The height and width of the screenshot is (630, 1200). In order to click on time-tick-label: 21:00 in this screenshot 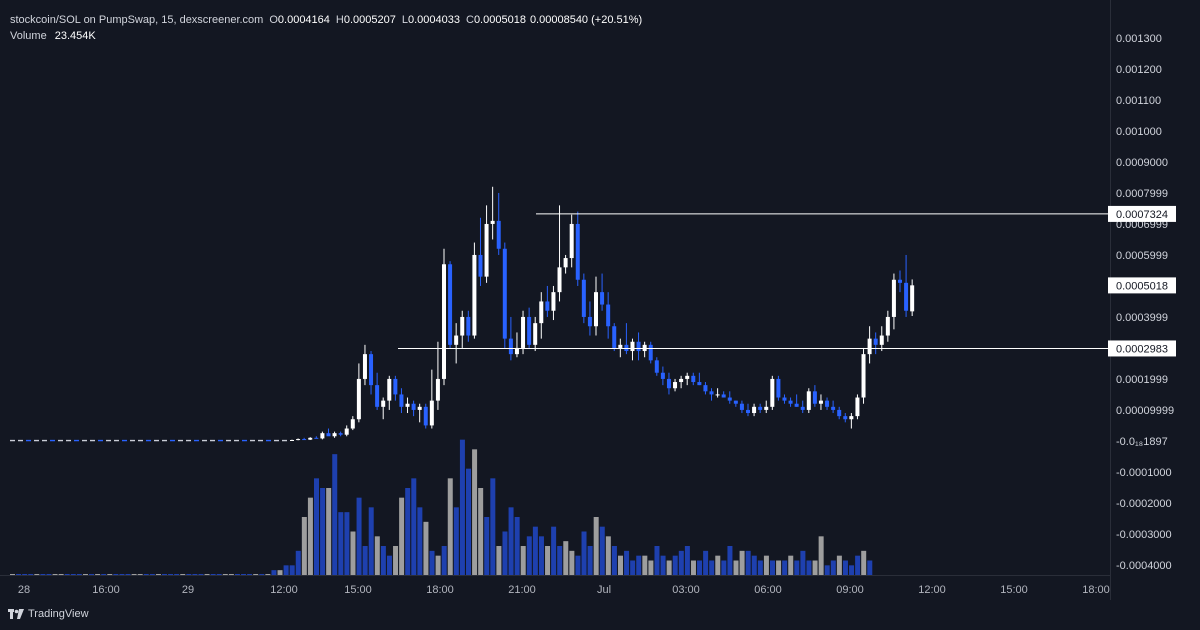, I will do `click(522, 590)`.